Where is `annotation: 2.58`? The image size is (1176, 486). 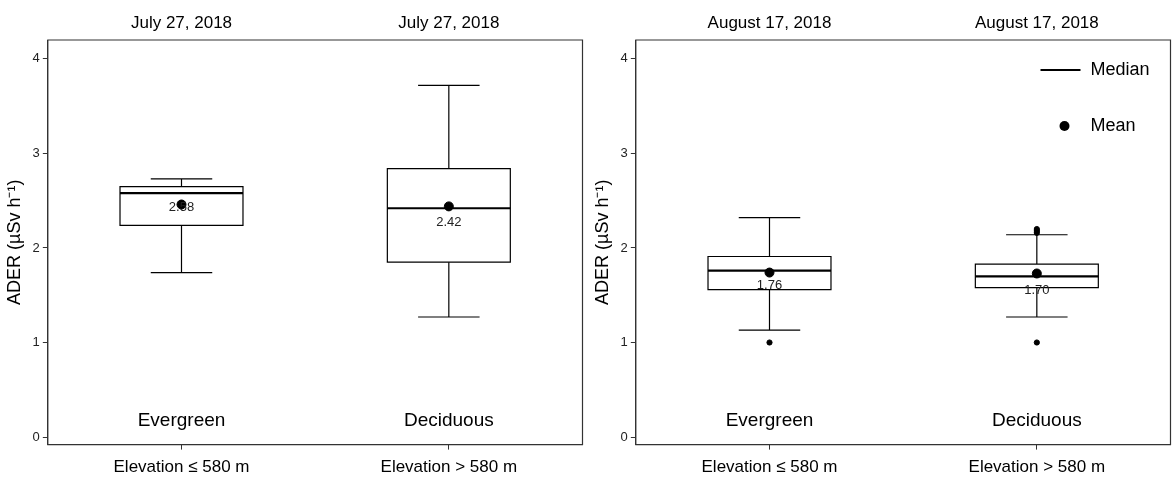 annotation: 2.58 is located at coordinates (181, 207).